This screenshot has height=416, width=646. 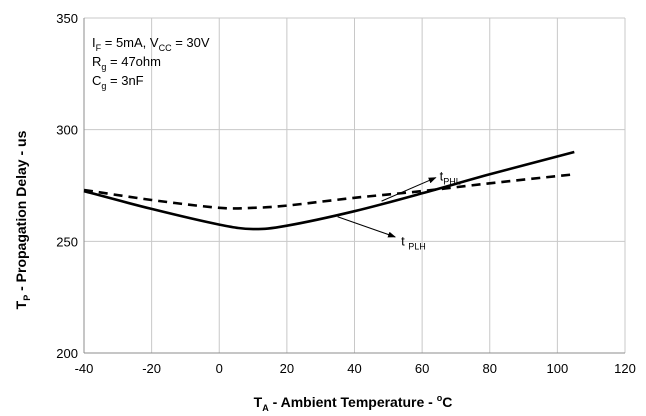 What do you see at coordinates (67, 18) in the screenshot?
I see `y-tick-label: 350` at bounding box center [67, 18].